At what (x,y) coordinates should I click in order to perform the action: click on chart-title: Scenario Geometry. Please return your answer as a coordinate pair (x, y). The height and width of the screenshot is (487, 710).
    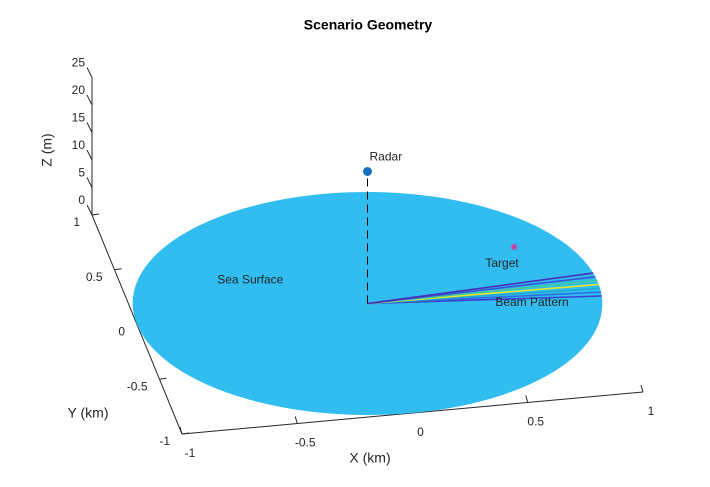
    Looking at the image, I should click on (368, 25).